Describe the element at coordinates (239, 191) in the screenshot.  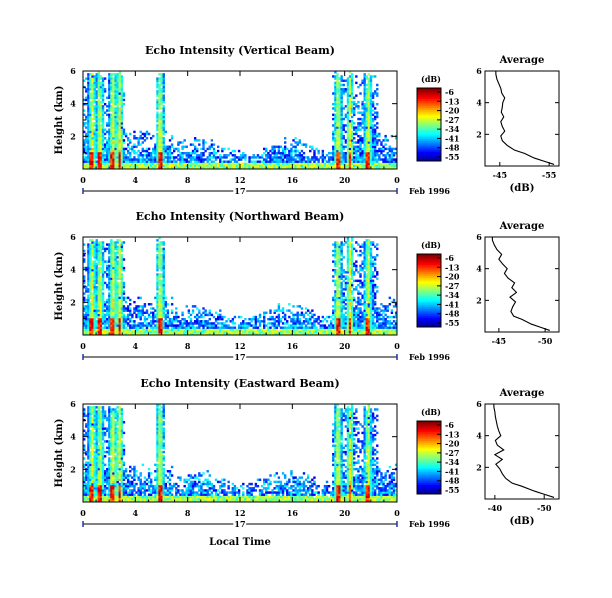
I see `day-label: 17` at that location.